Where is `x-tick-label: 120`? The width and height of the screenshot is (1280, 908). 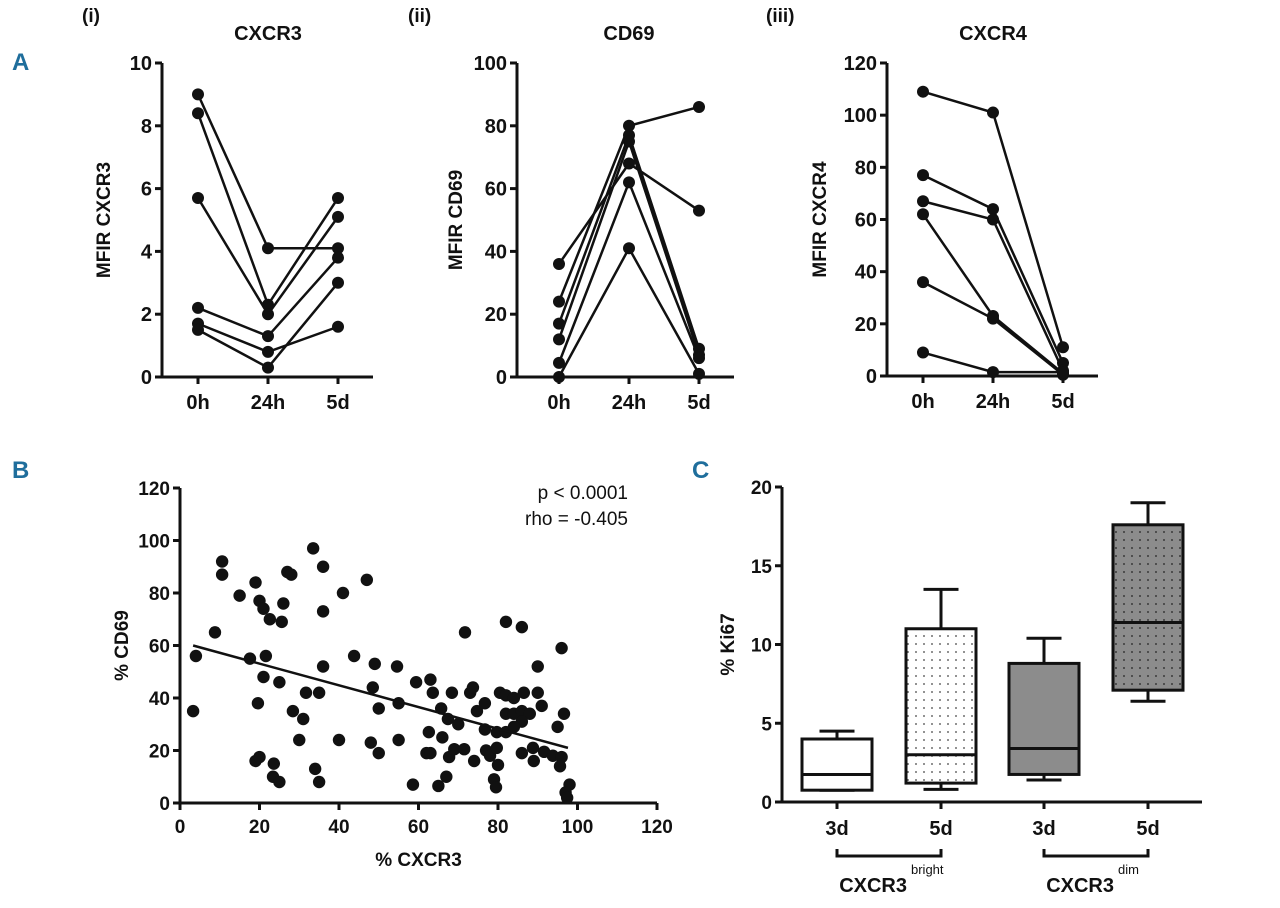 x-tick-label: 120 is located at coordinates (657, 827).